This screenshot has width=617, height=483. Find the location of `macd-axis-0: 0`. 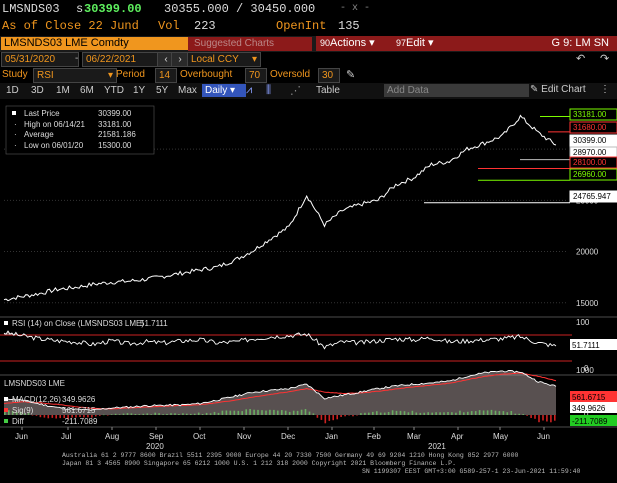

macd-axis-0: 0 is located at coordinates (586, 414).